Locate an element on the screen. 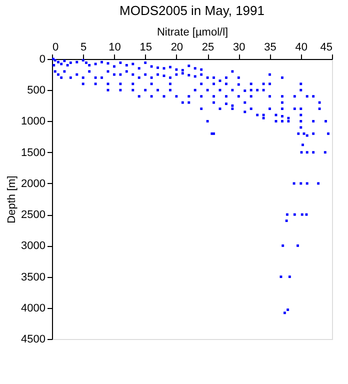  y-tick-label: 2000 is located at coordinates (33, 184).